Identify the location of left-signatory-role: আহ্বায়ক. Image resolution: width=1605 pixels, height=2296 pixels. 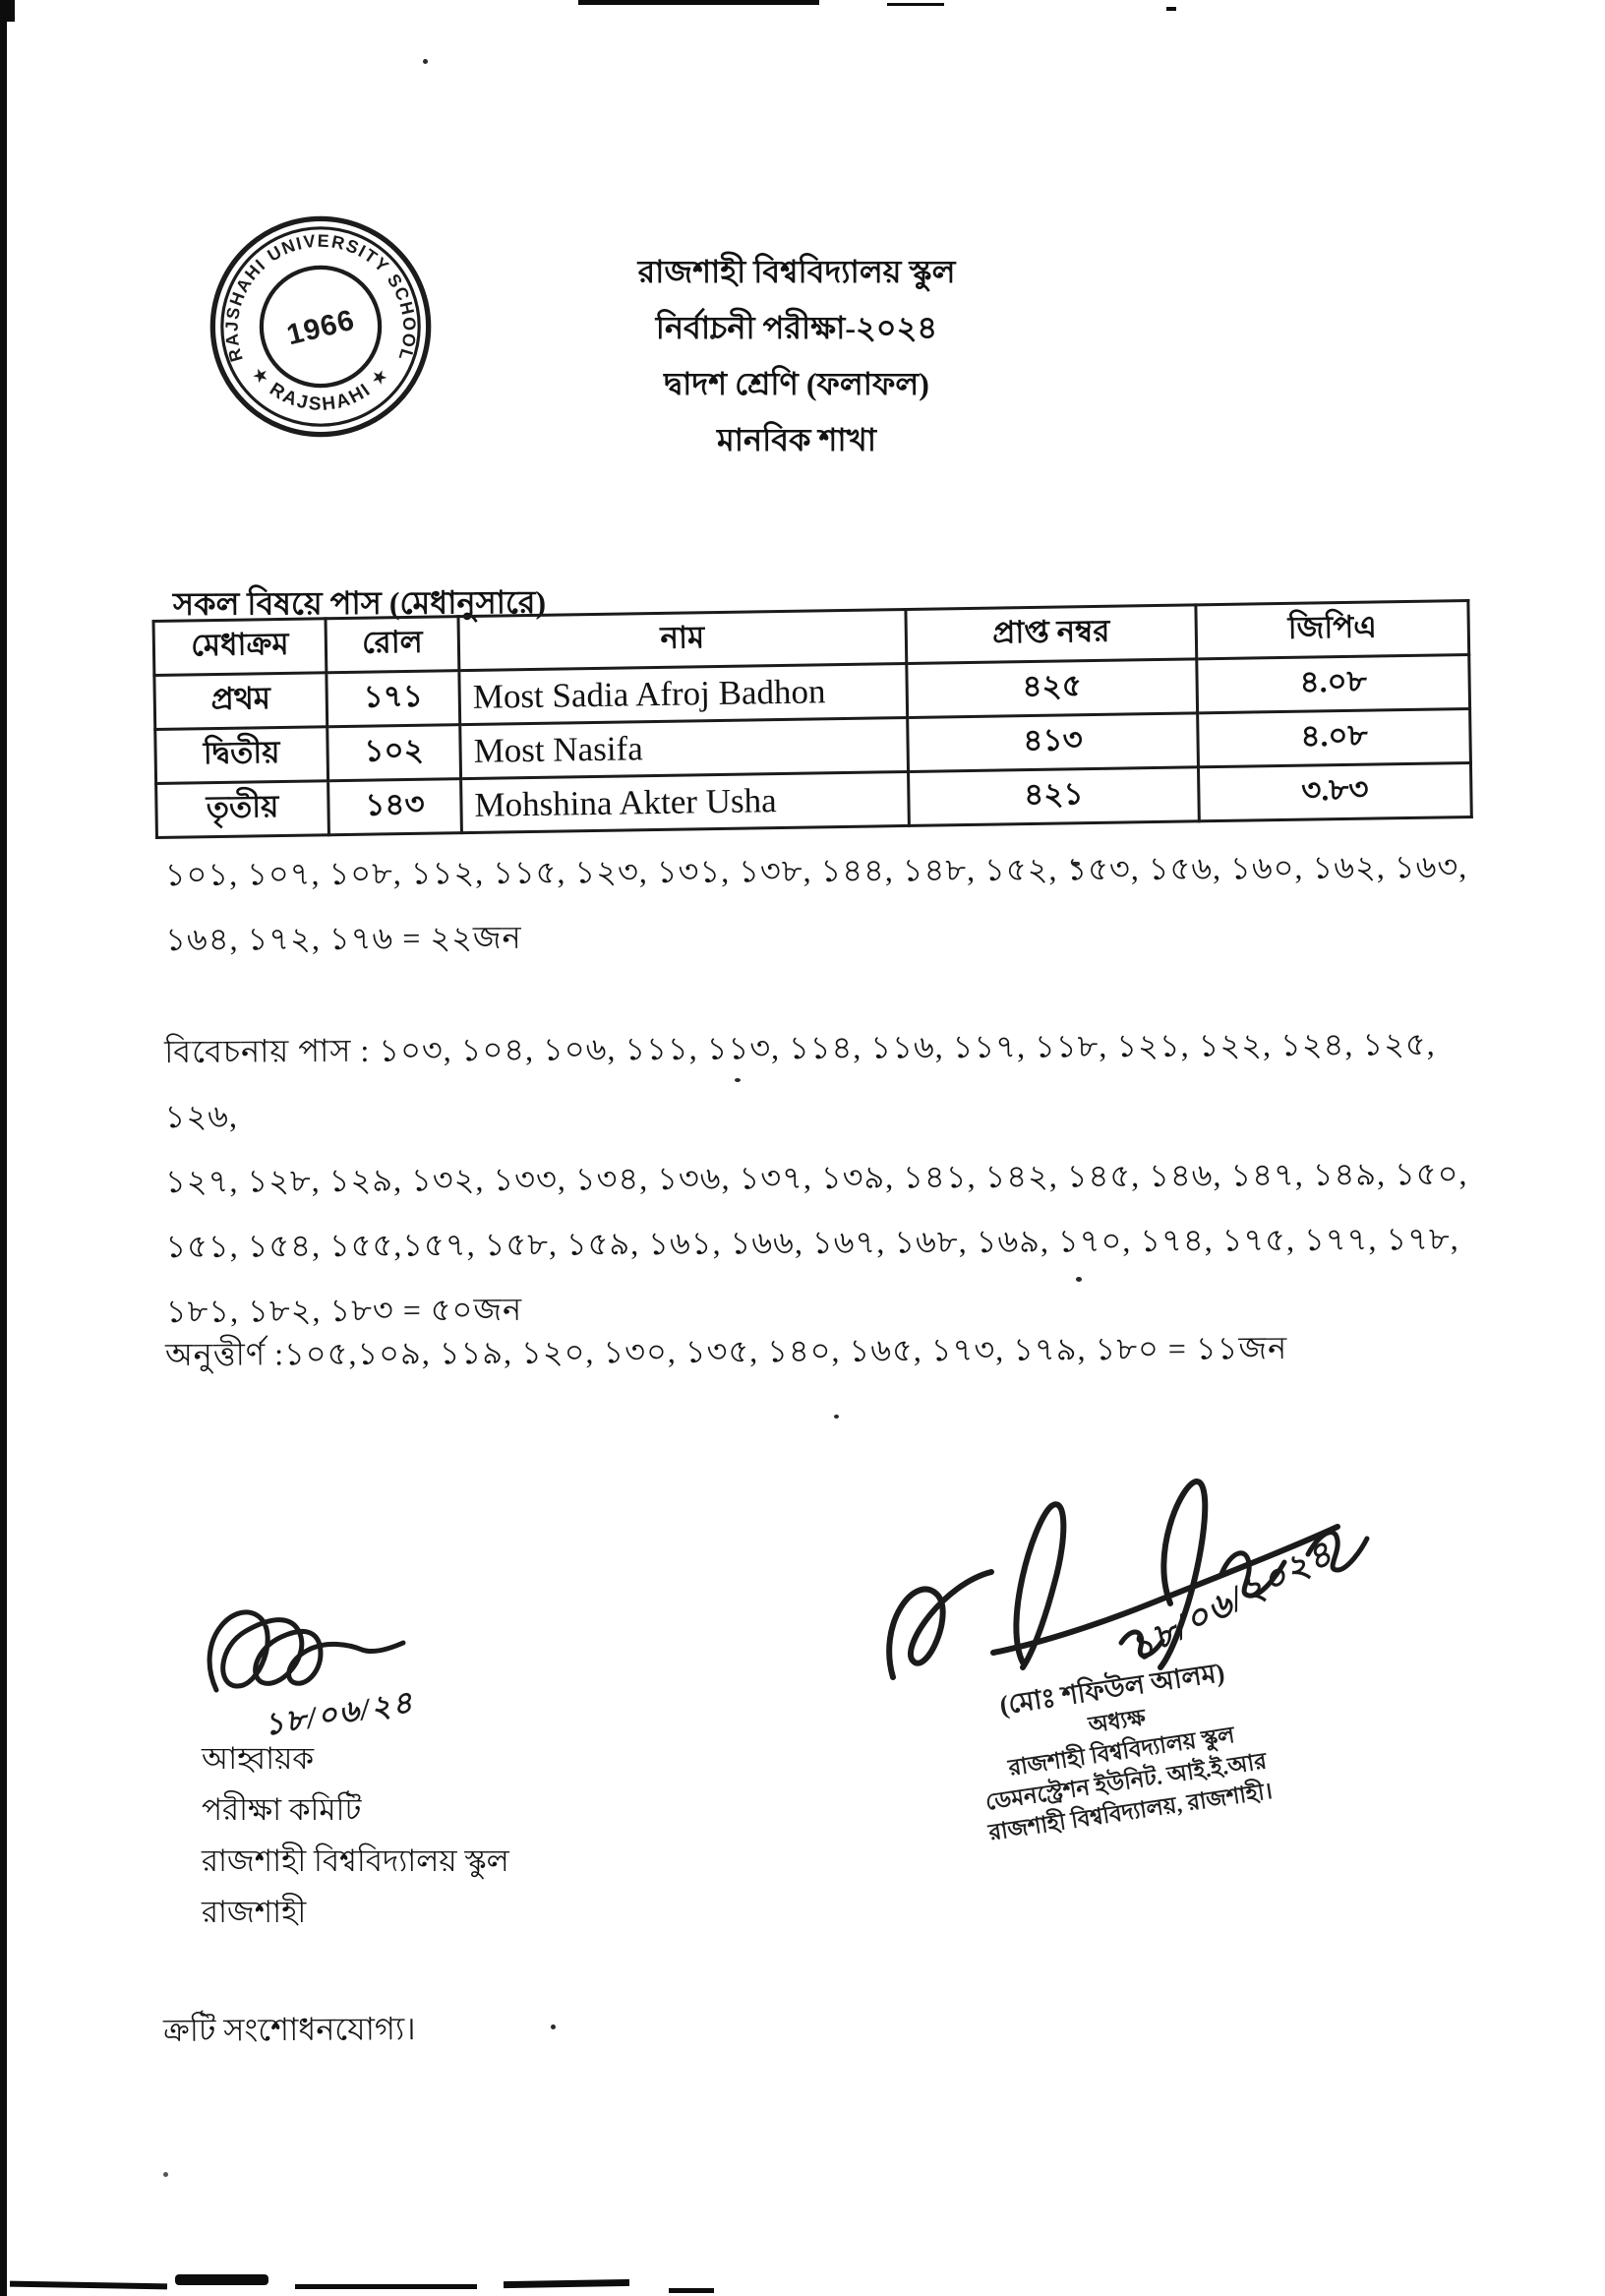
(258, 1758).